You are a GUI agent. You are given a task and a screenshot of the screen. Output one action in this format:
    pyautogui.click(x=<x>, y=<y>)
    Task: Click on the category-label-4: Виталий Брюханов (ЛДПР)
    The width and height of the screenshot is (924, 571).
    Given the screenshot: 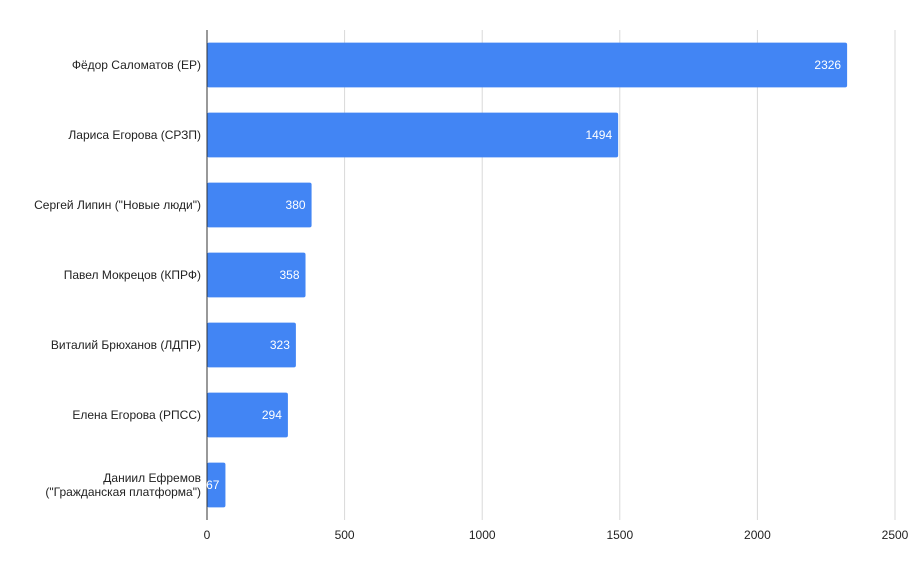 What is the action you would take?
    pyautogui.click(x=126, y=345)
    